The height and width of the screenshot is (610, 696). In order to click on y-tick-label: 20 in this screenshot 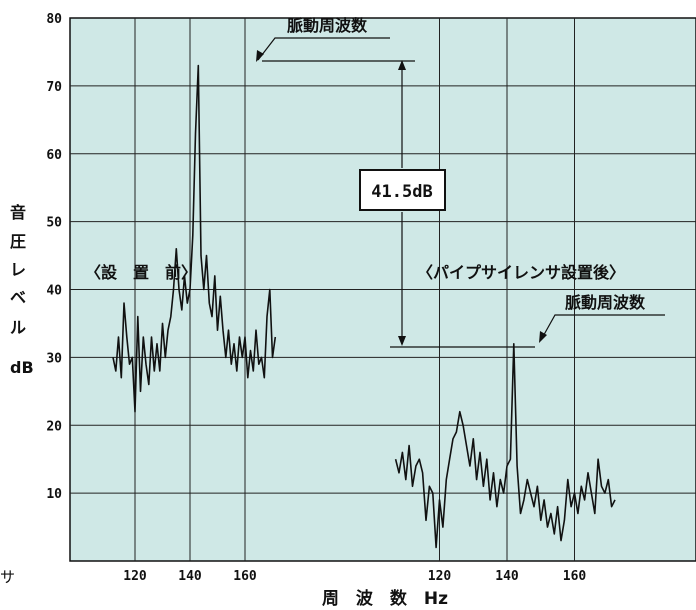, I will do `click(54, 426)`.